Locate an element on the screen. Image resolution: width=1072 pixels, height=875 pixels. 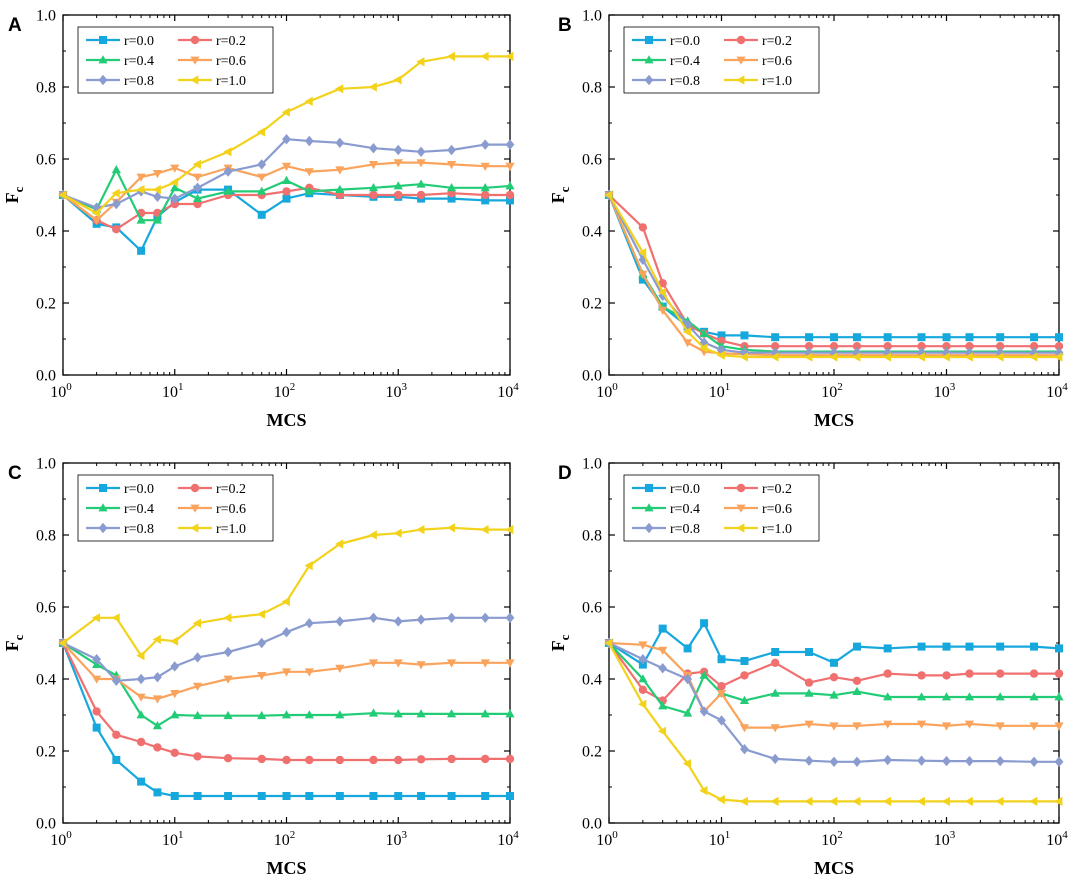
legend-label: r=0.4 is located at coordinates (685, 509).